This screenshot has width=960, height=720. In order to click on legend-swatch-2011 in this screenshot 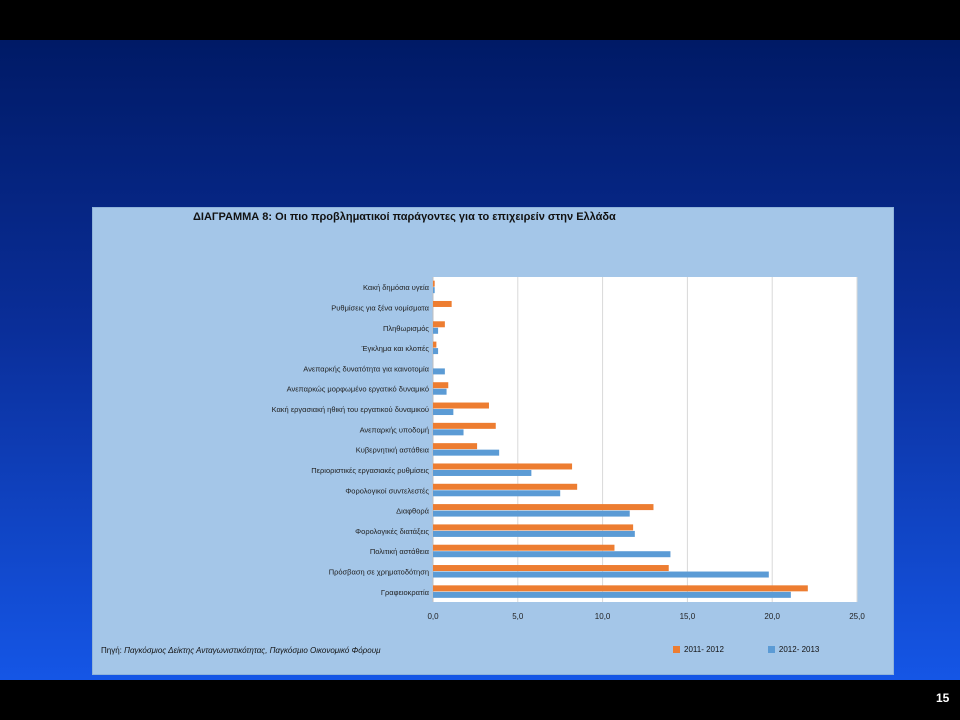, I will do `click(676, 649)`.